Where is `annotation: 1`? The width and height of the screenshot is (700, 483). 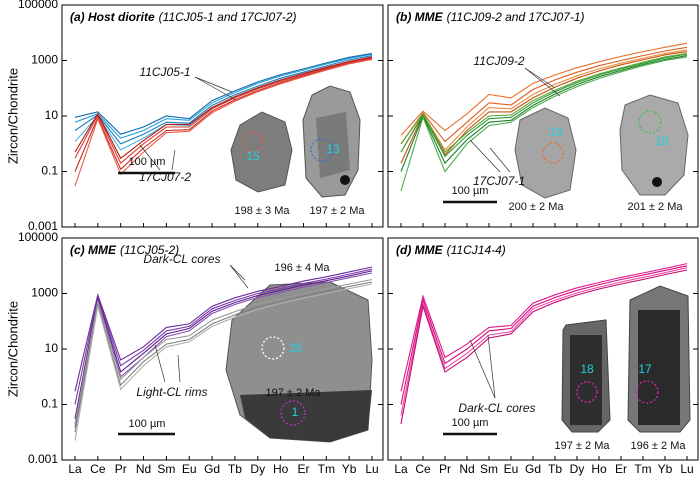
annotation: 1 is located at coordinates (295, 412).